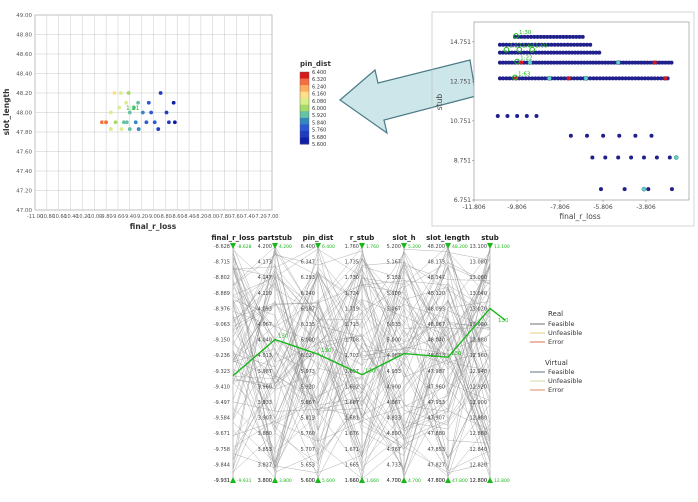  Describe the element at coordinates (308, 434) in the screenshot. I see `parallel-axis-tick-label: 5.760` at that location.